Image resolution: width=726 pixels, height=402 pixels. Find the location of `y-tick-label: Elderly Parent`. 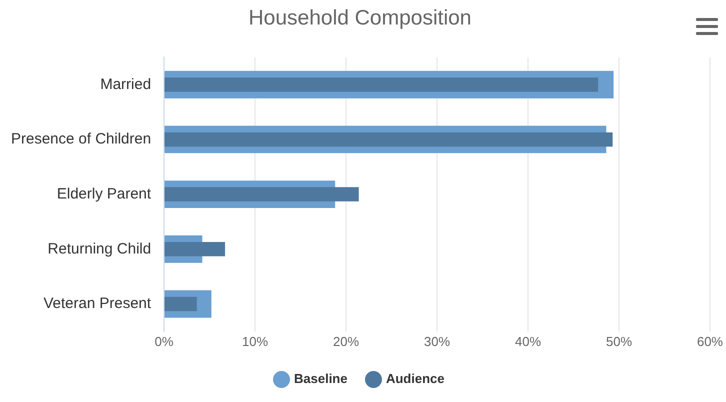

y-tick-label: Elderly Parent is located at coordinates (104, 193).